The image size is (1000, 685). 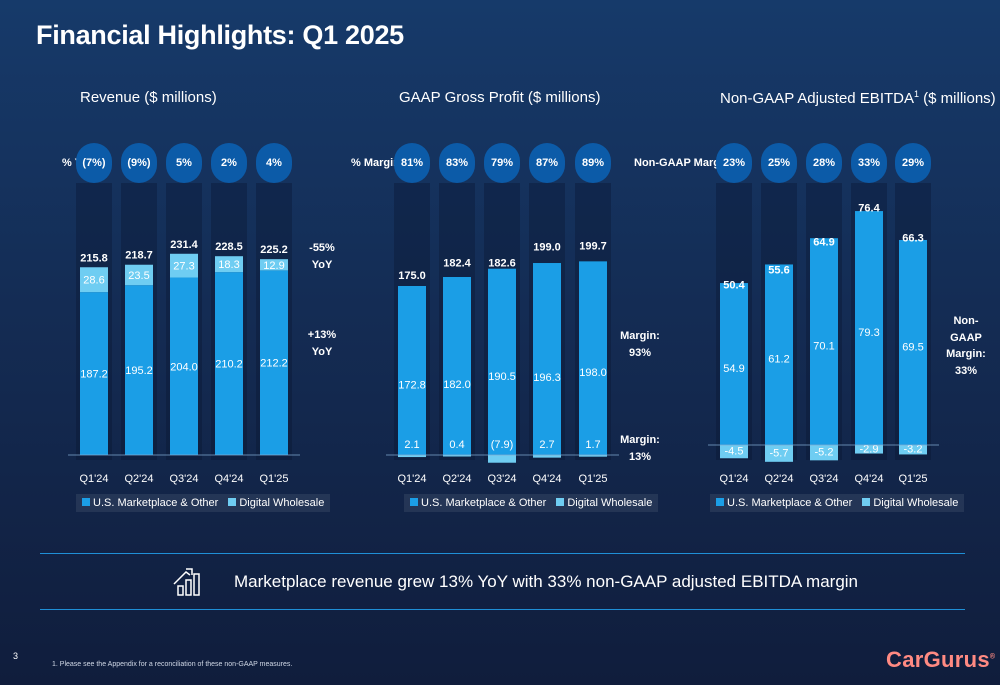 What do you see at coordinates (502, 163) in the screenshot?
I see `metric-pill: 79%` at bounding box center [502, 163].